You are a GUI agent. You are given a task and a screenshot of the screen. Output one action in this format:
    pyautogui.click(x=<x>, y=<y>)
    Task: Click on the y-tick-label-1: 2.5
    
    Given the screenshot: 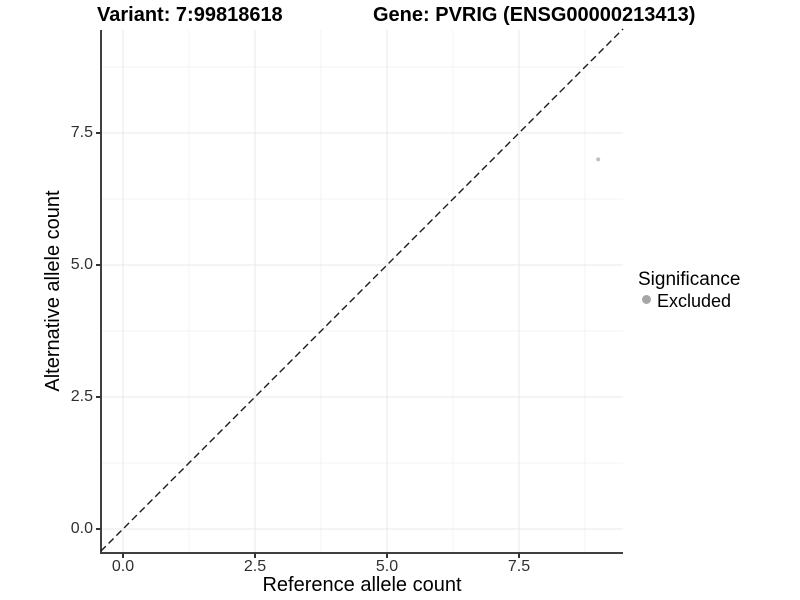 What is the action you would take?
    pyautogui.click(x=81, y=396)
    